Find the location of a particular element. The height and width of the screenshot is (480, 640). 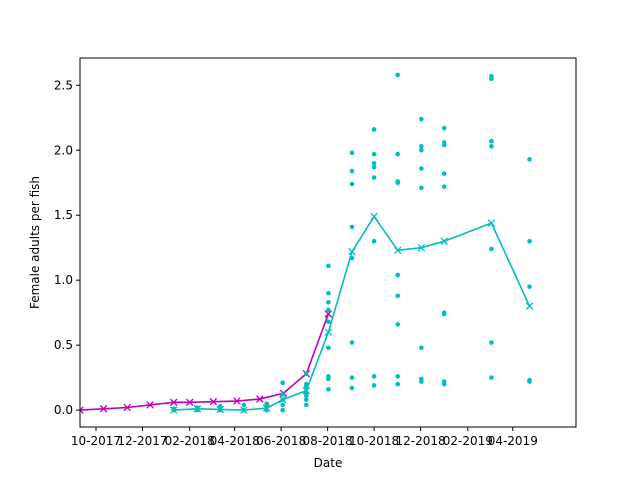

y-tick-label: 1.5 is located at coordinates (63, 215).